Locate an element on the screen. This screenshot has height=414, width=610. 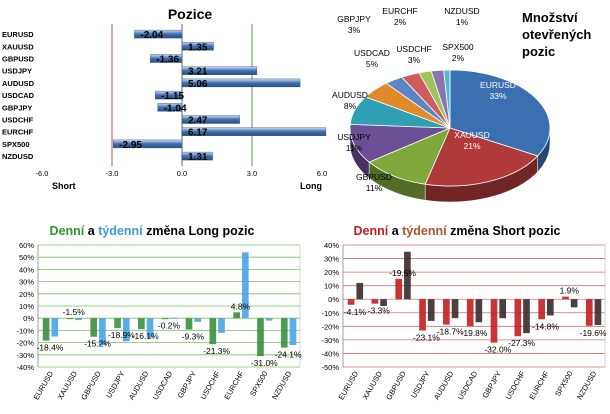
long-axis-label: Long is located at coordinates (311, 186).